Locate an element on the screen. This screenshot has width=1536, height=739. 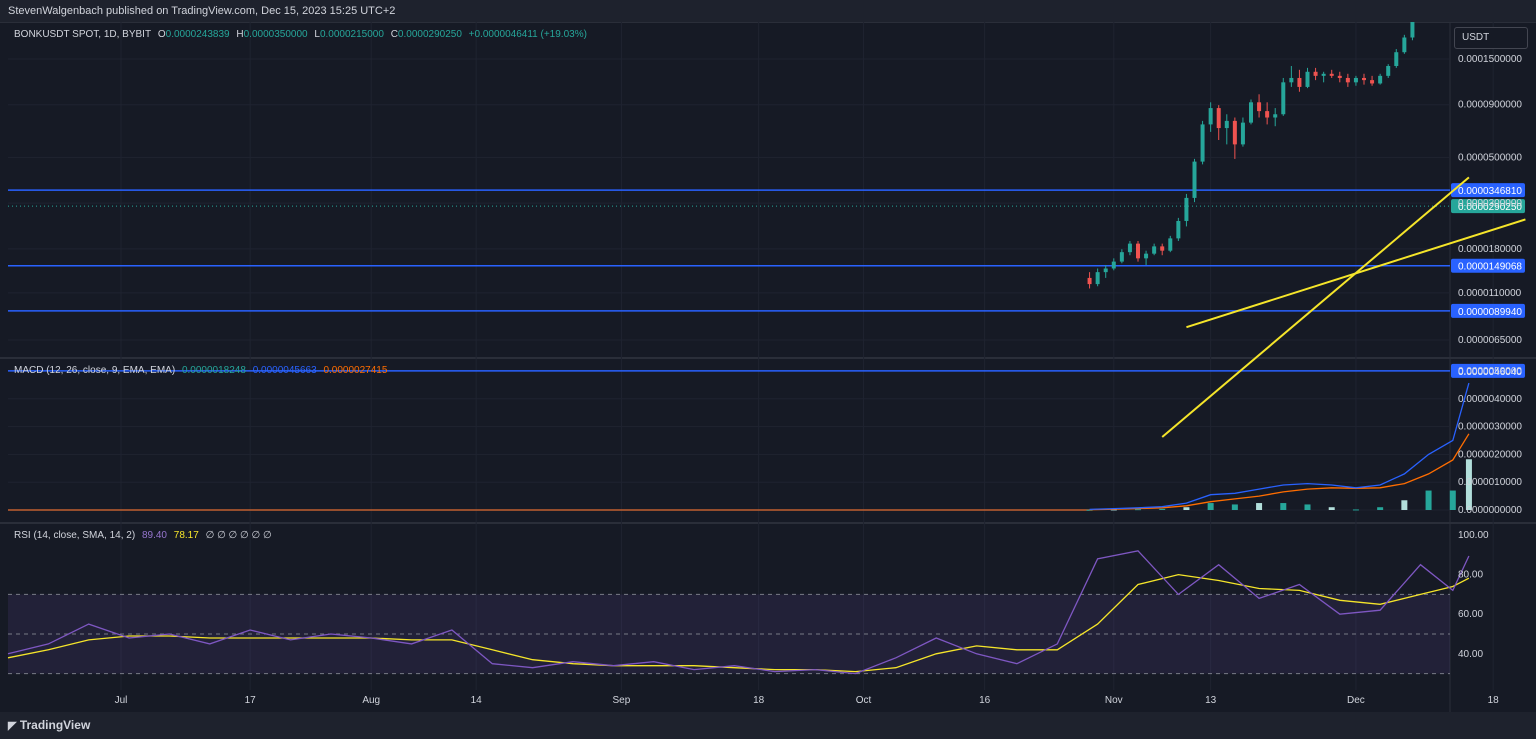
last-price-badge is located at coordinates (1488, 206).